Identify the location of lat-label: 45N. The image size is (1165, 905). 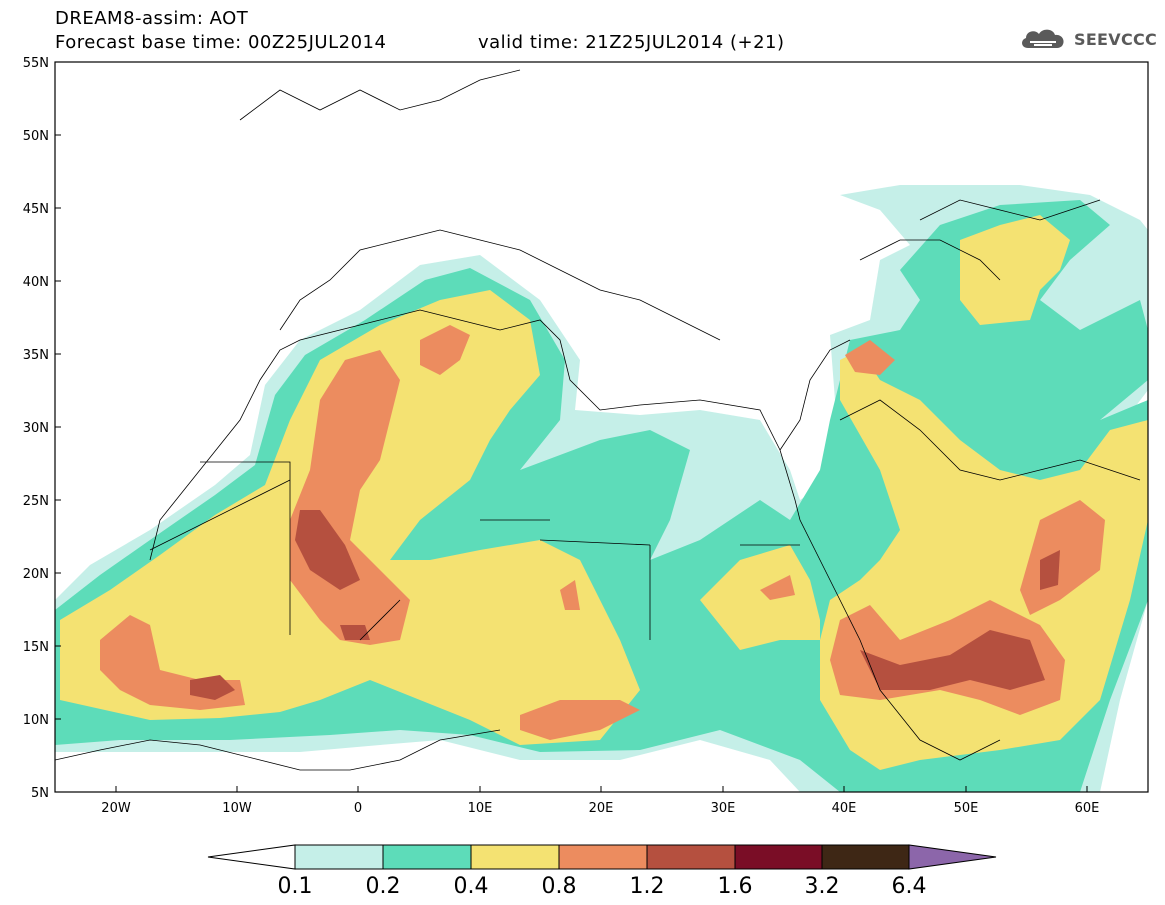
(36, 209).